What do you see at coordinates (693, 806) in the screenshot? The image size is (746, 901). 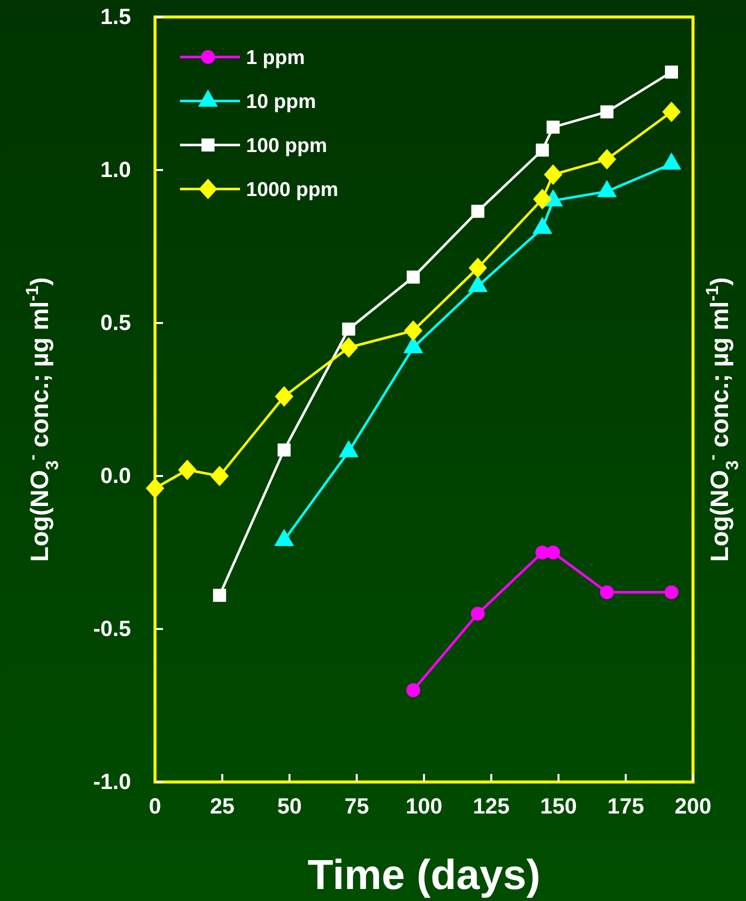 I see `x-tick-label: 200` at bounding box center [693, 806].